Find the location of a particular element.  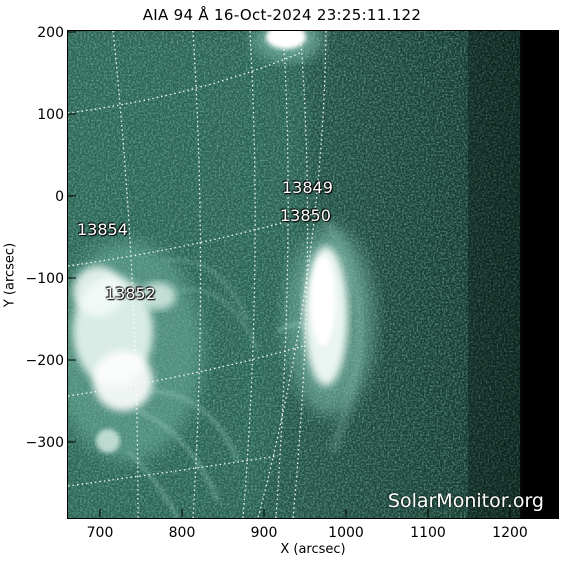

active-region-label: 13850 is located at coordinates (305, 215).